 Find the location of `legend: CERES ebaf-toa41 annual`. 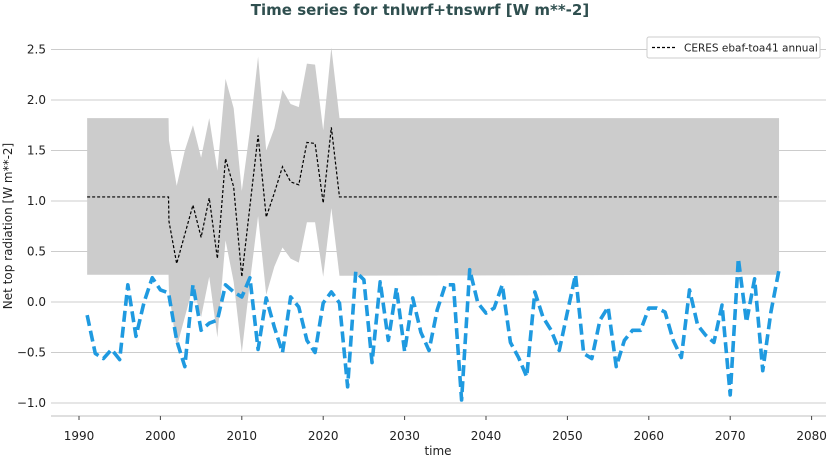

legend: CERES ebaf-toa41 annual is located at coordinates (733, 47).